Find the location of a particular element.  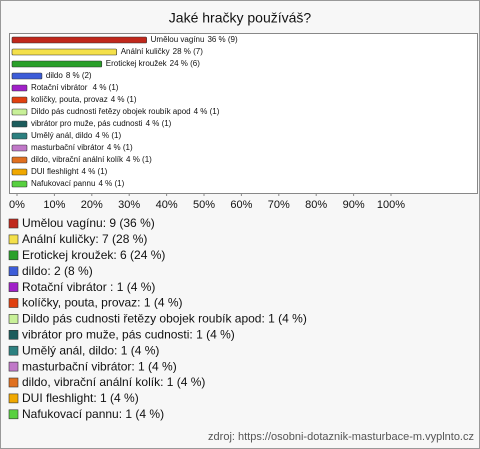

x-tick-label: 50% is located at coordinates (204, 205).